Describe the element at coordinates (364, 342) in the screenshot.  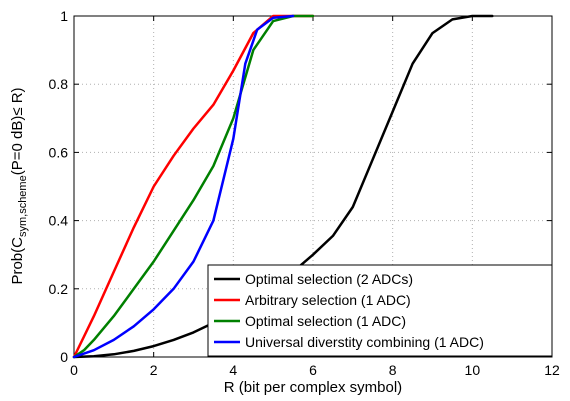
I see `legend-label-4: Universal diverstity combining (1 ADC)` at that location.